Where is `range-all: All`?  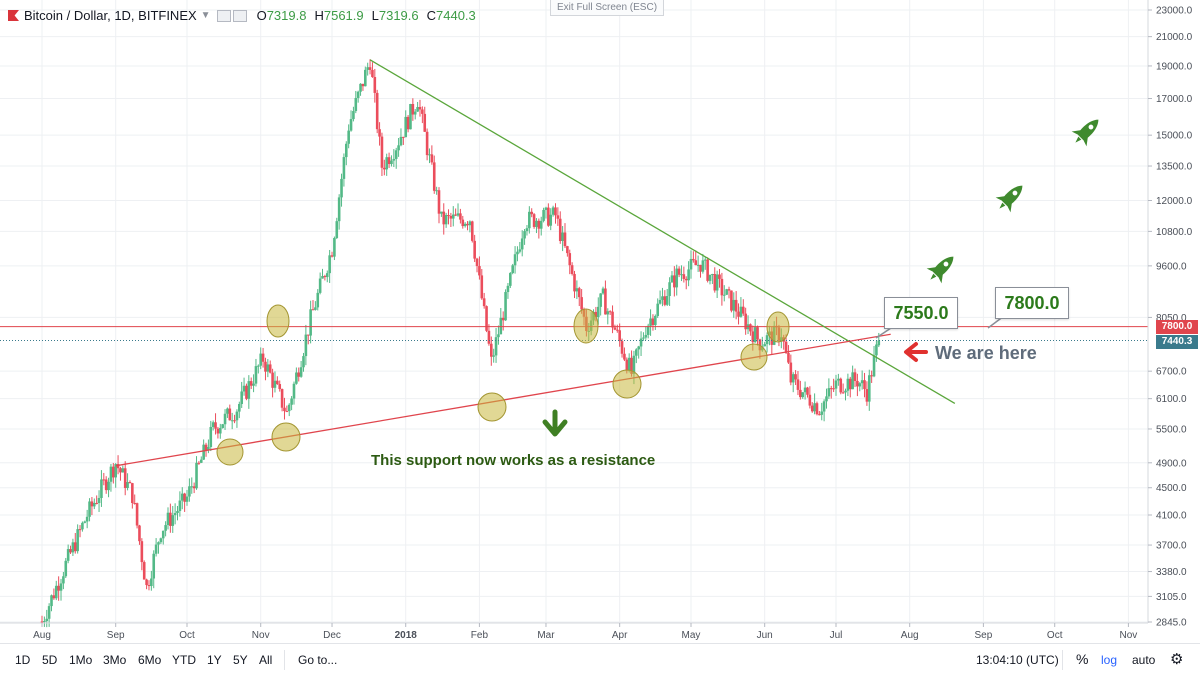
range-all: All is located at coordinates (266, 660).